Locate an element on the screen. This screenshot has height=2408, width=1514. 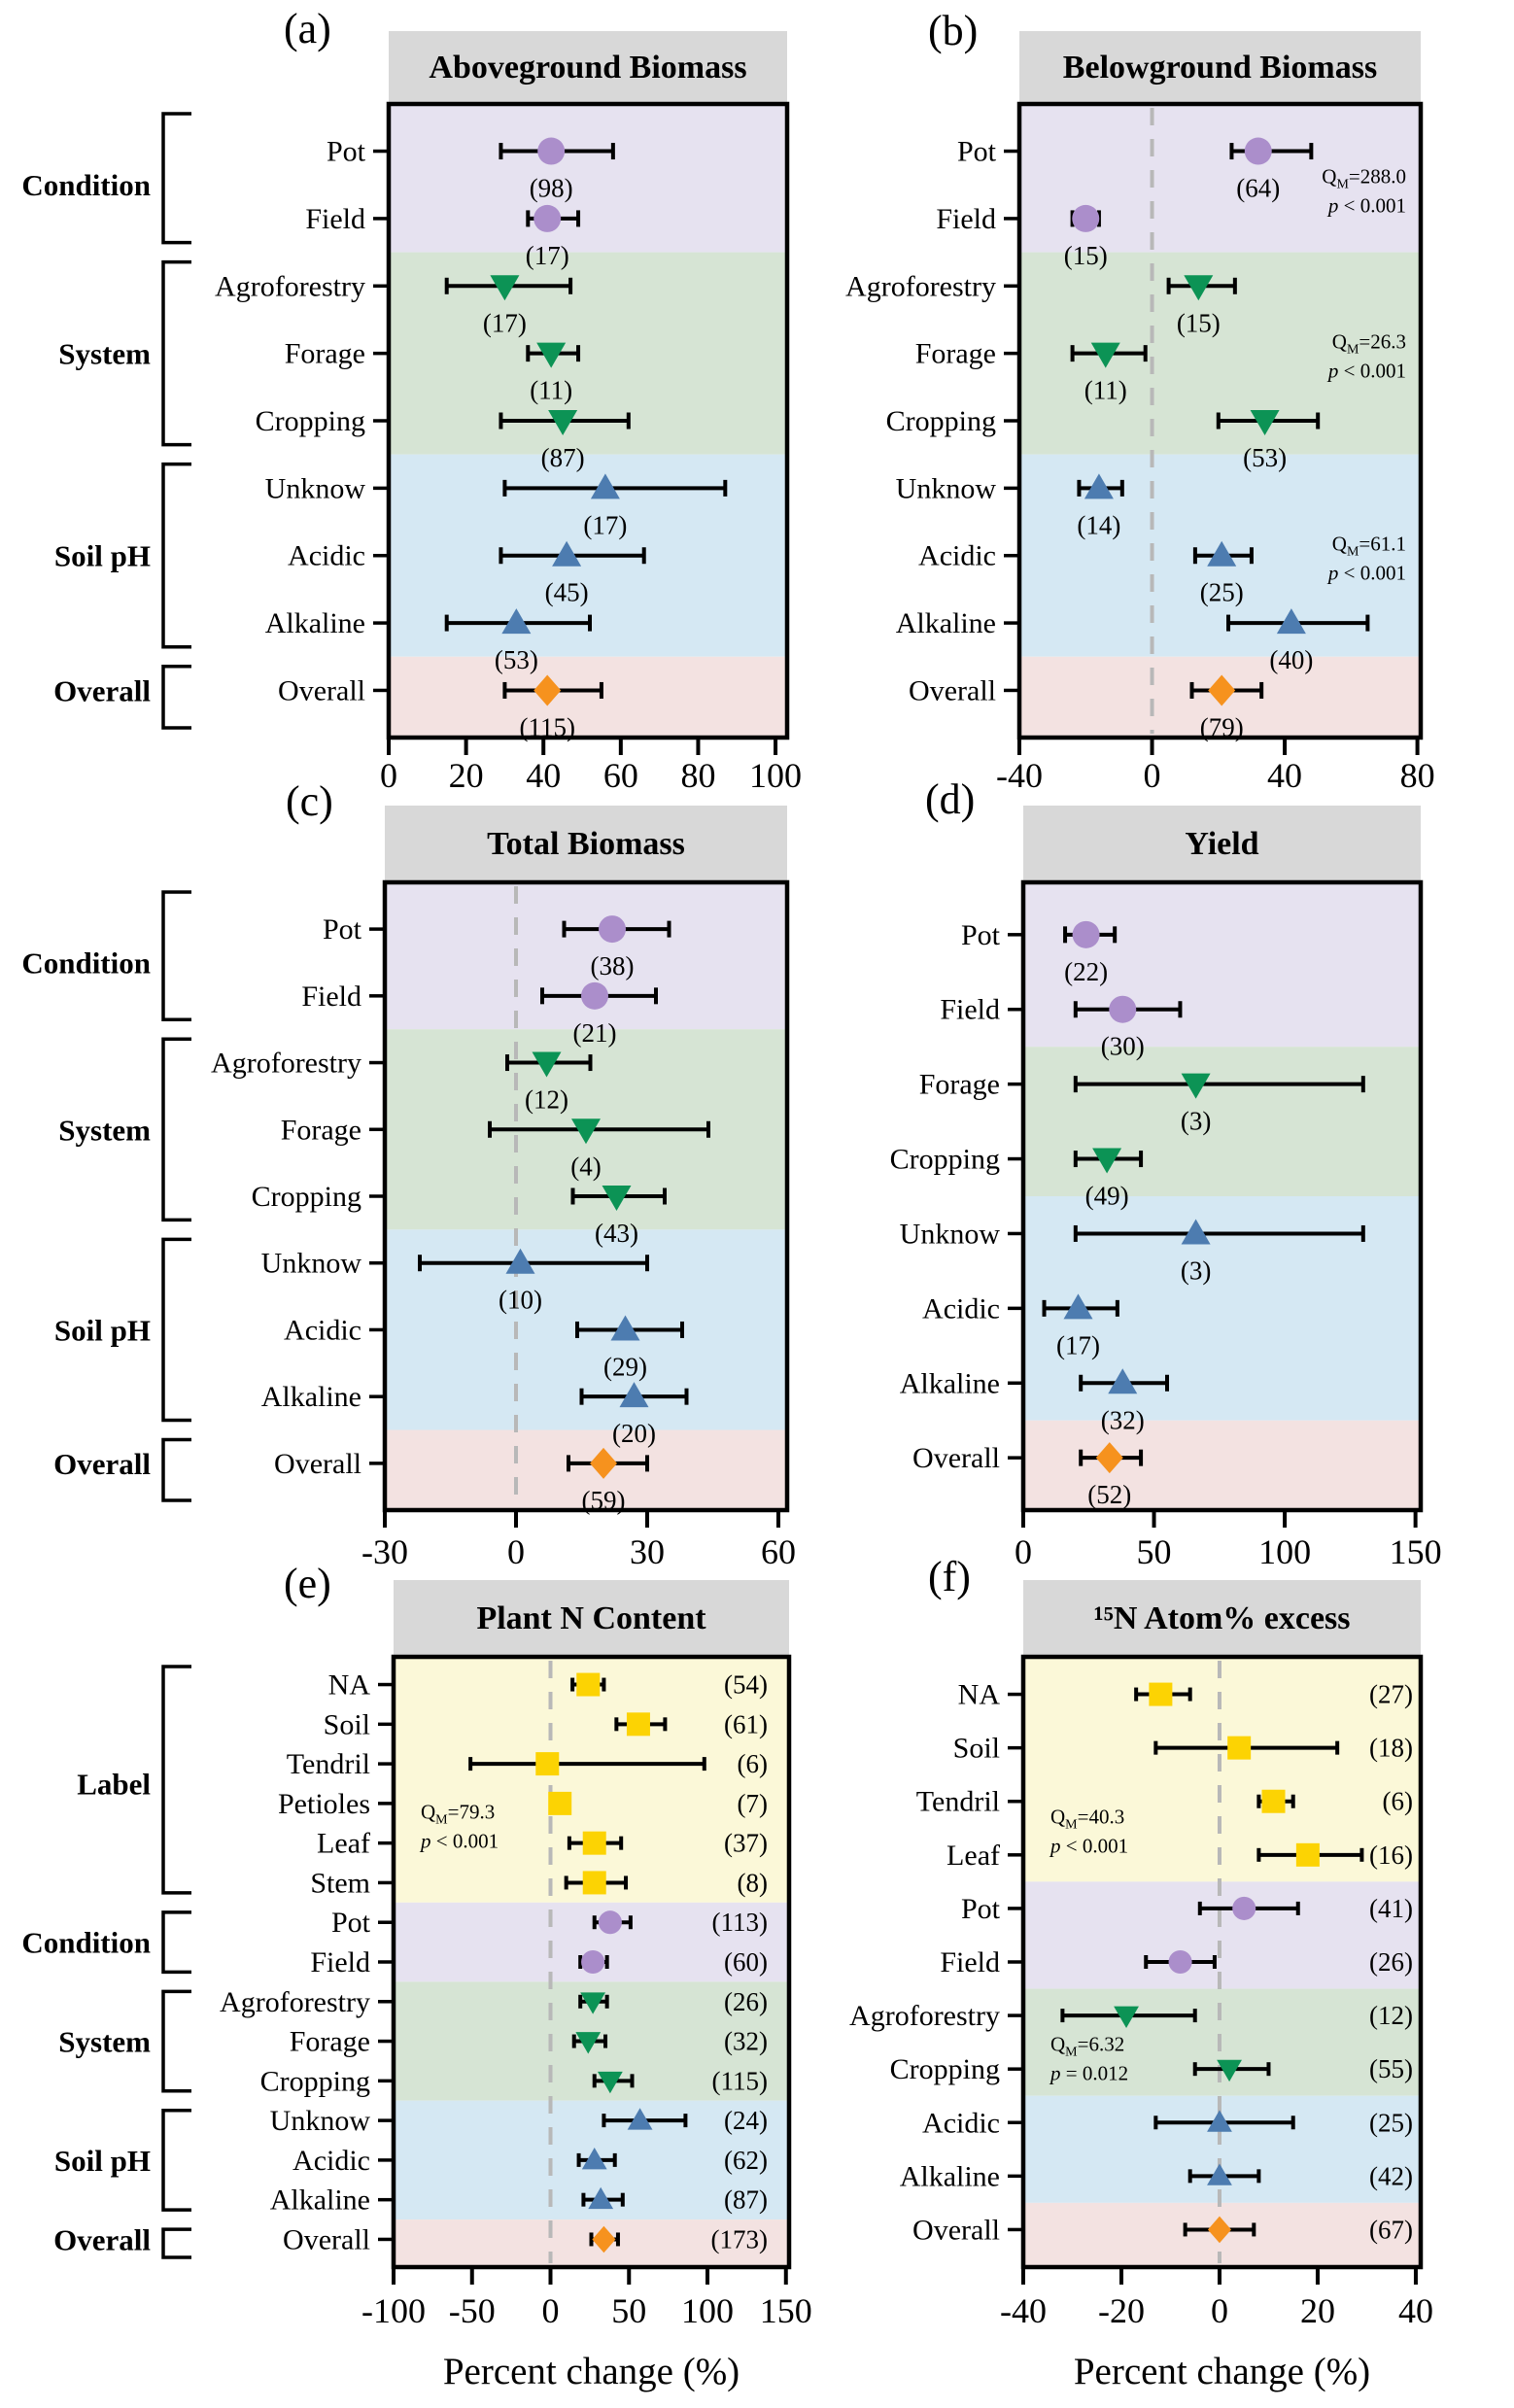
count-label: (55) is located at coordinates (1391, 2069).